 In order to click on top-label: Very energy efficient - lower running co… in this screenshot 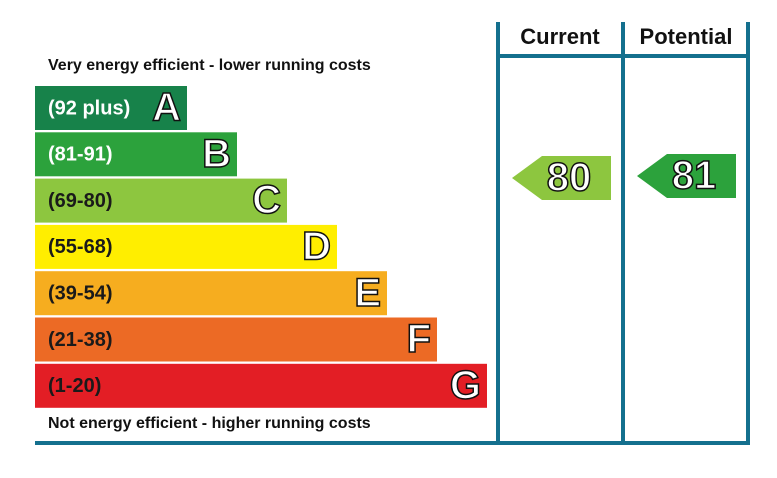, I will do `click(209, 65)`.